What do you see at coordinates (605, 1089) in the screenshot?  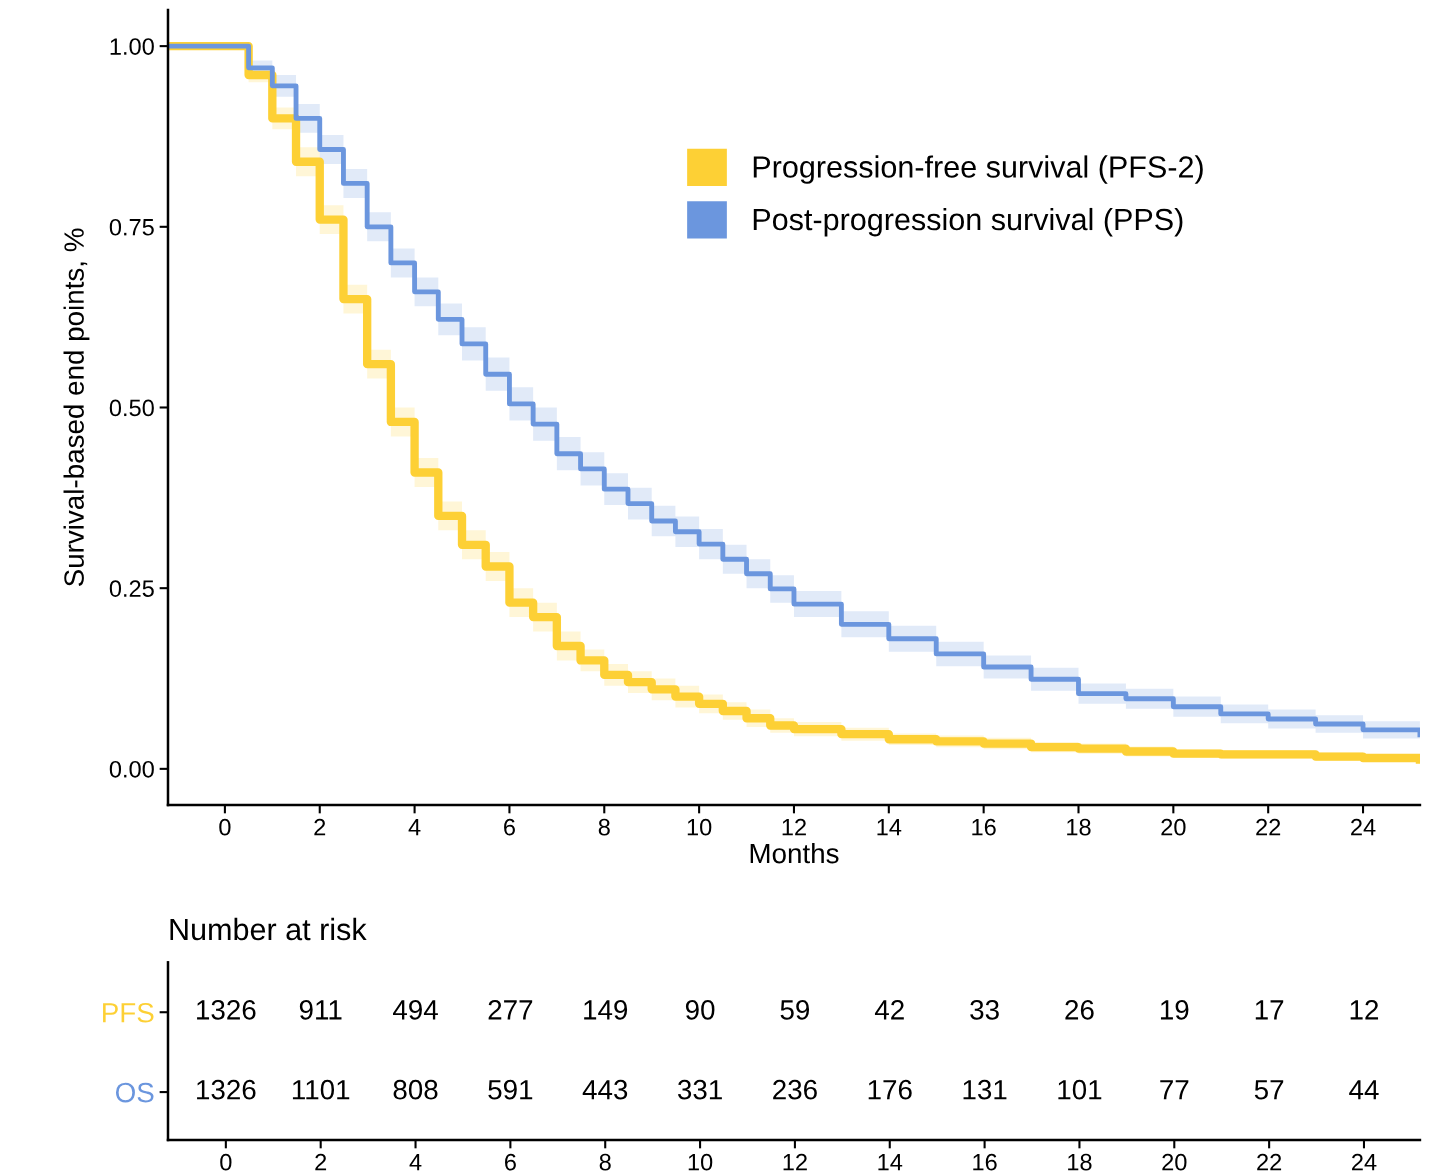 I see `data-label: 443` at bounding box center [605, 1089].